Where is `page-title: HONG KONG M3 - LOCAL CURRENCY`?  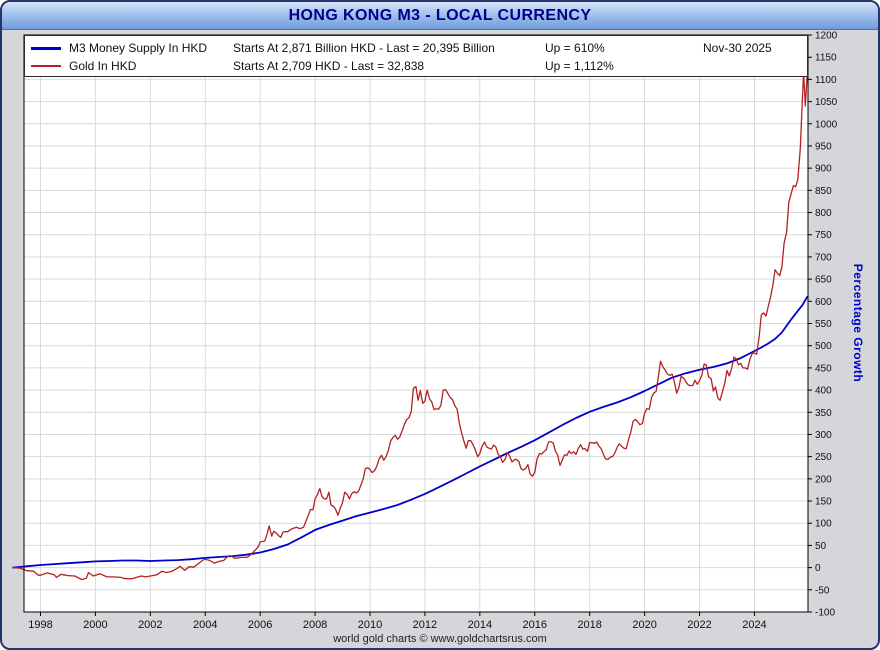 page-title: HONG KONG M3 - LOCAL CURRENCY is located at coordinates (440, 15).